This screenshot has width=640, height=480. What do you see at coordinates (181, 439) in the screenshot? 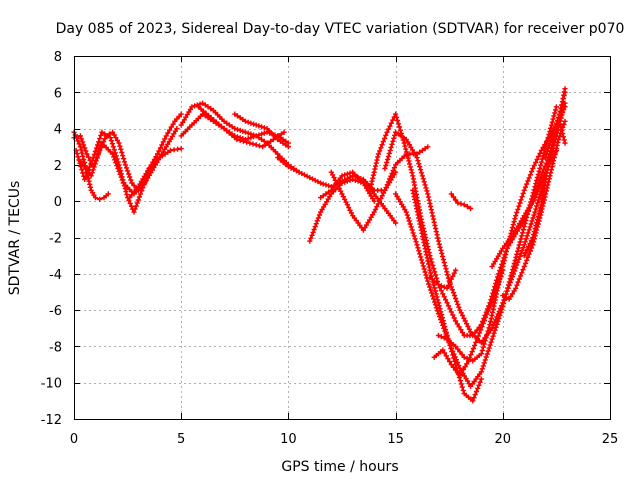
I see `x-tick-label: 5` at bounding box center [181, 439].